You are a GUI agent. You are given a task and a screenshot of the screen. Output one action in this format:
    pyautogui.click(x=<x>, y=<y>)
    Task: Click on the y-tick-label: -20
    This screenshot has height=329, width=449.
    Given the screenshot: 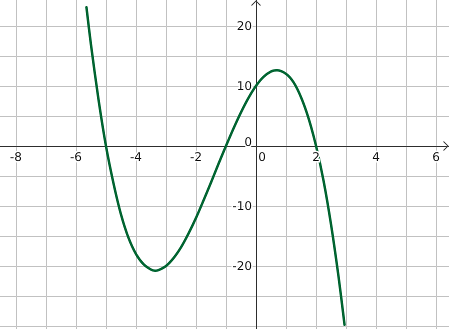 What is the action you would take?
    pyautogui.click(x=242, y=265)
    